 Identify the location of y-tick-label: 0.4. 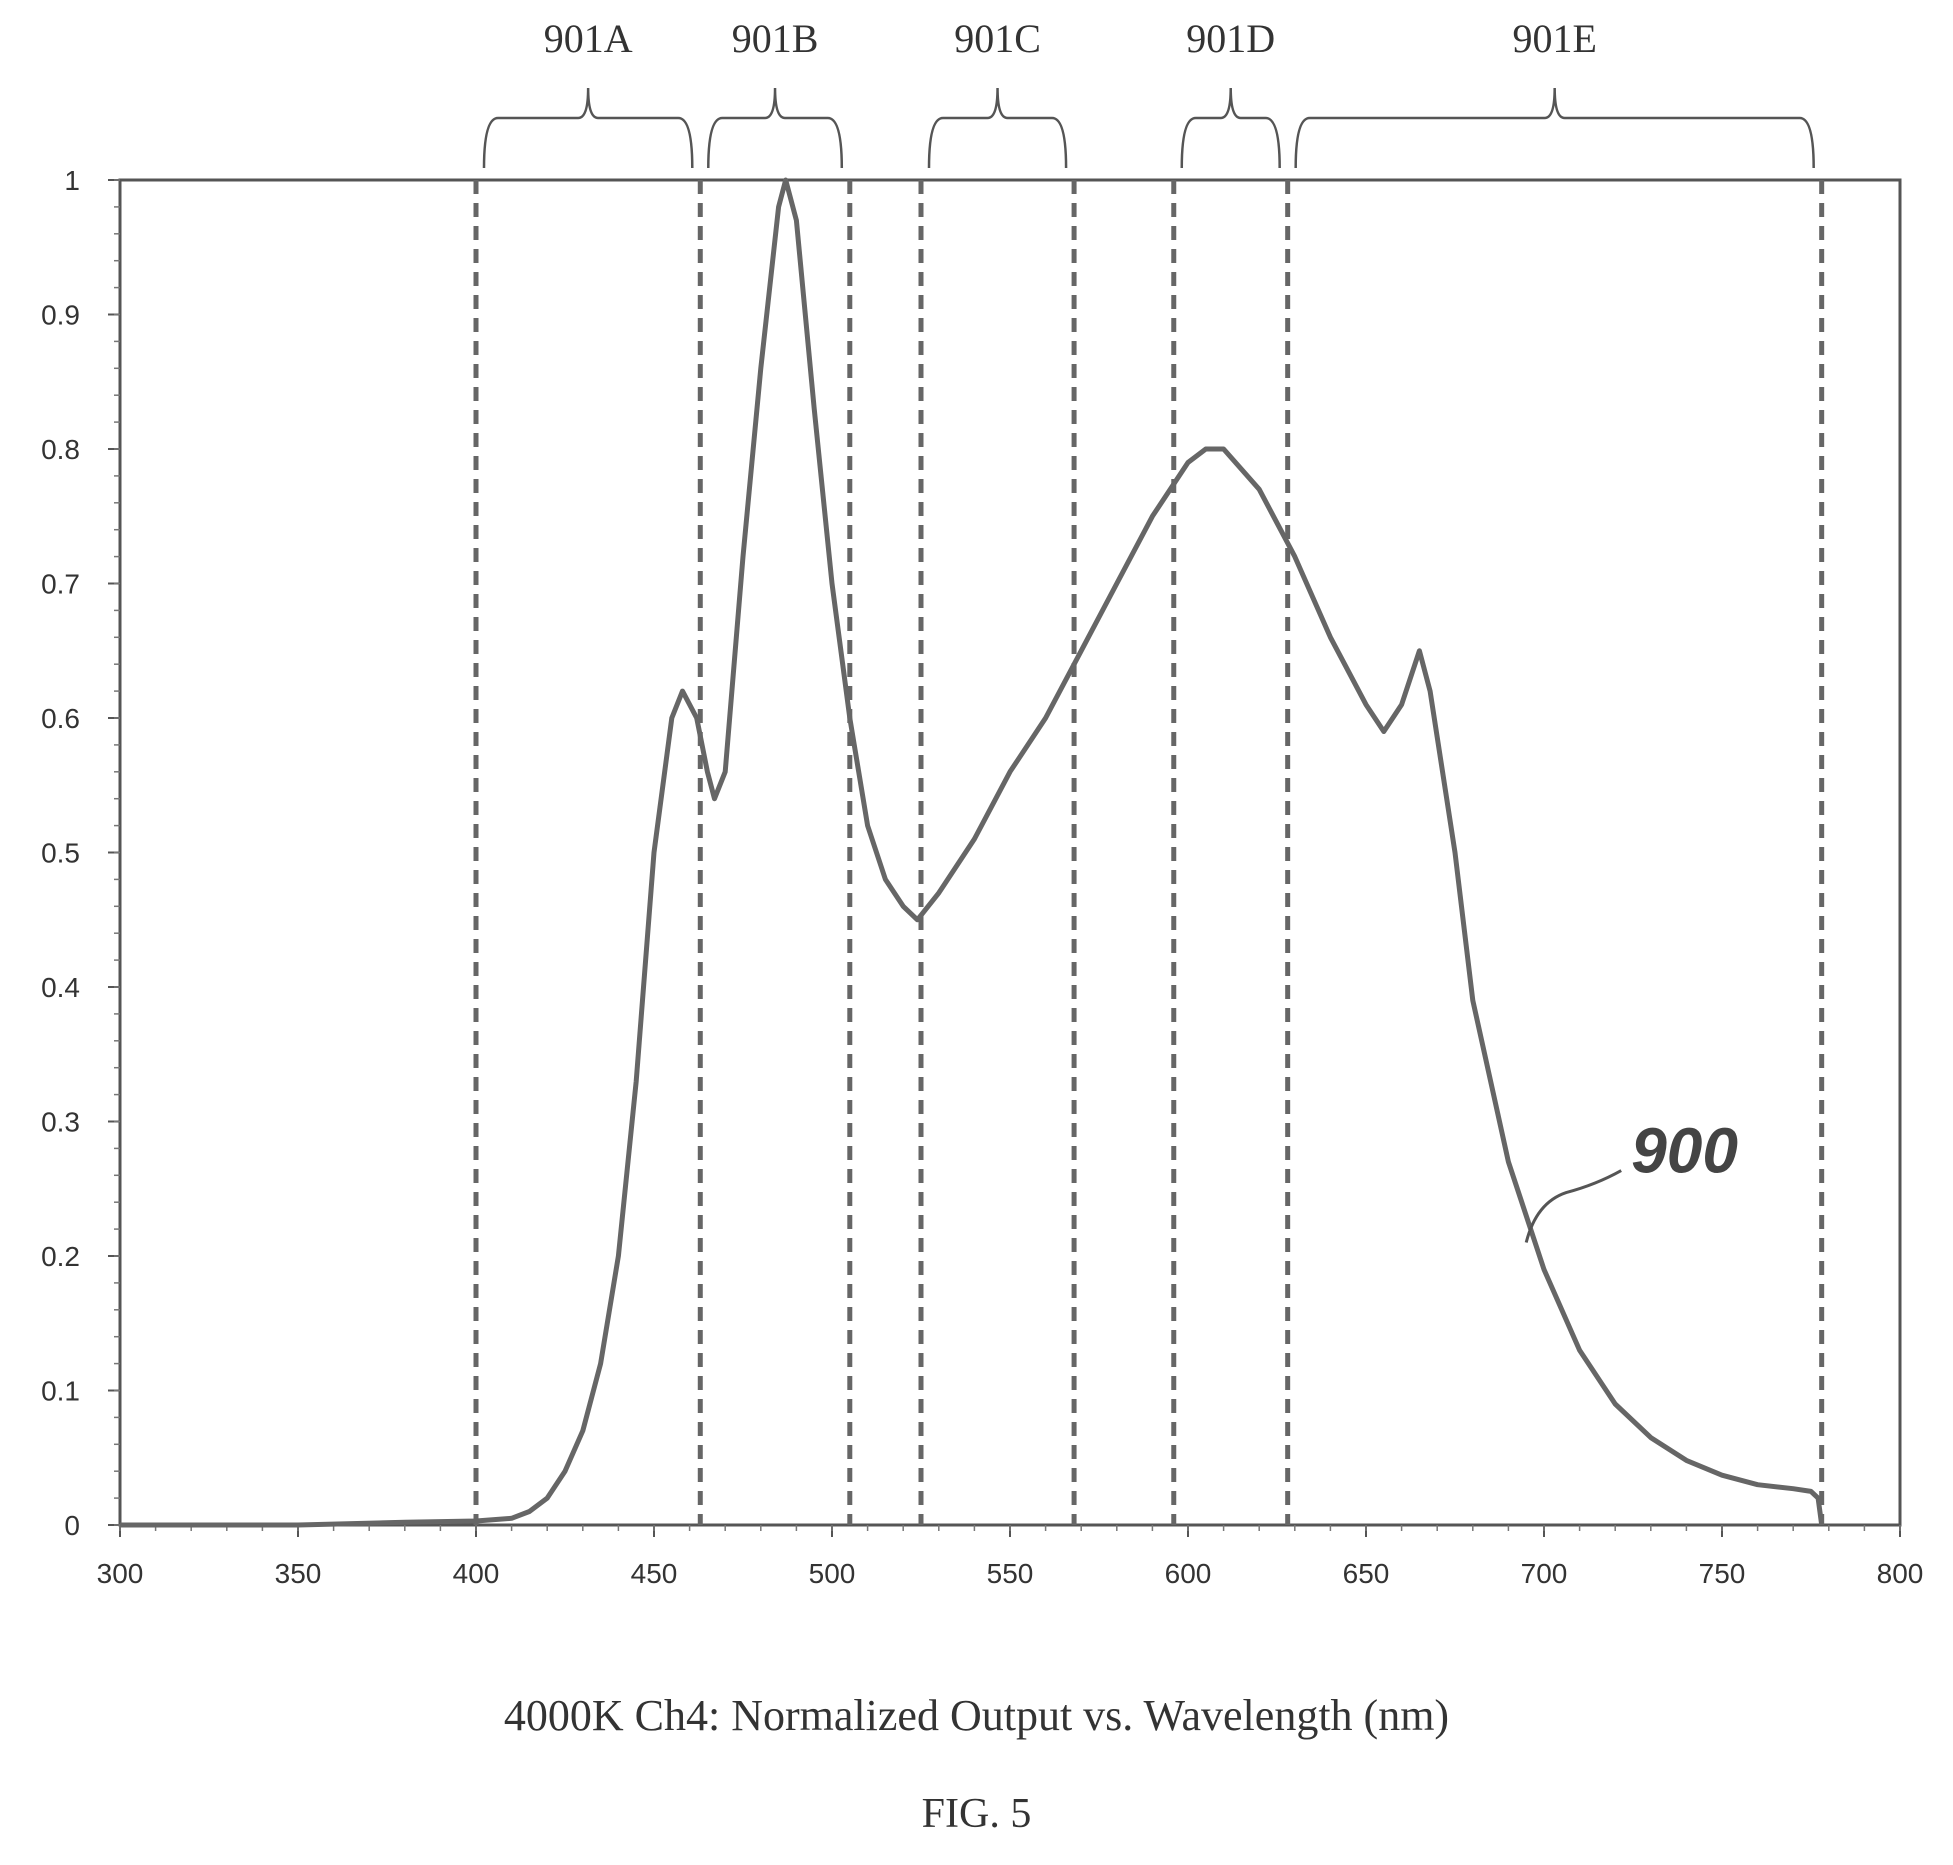
(60, 987).